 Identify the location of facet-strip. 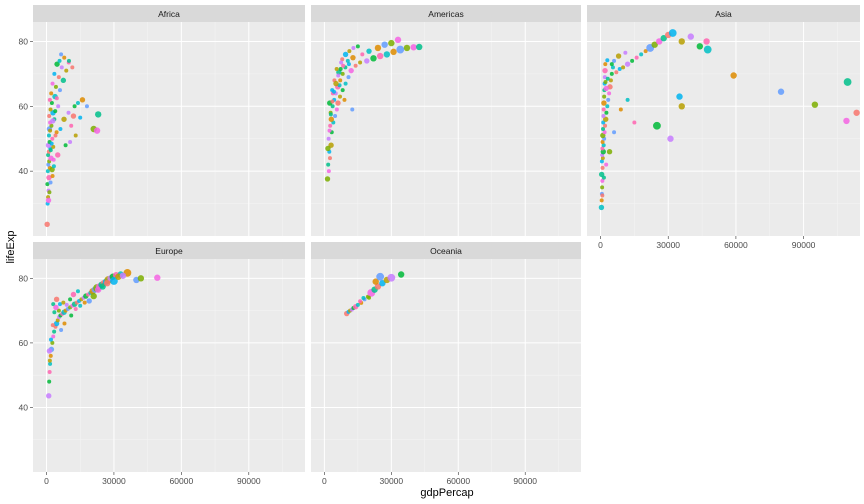
(169, 250).